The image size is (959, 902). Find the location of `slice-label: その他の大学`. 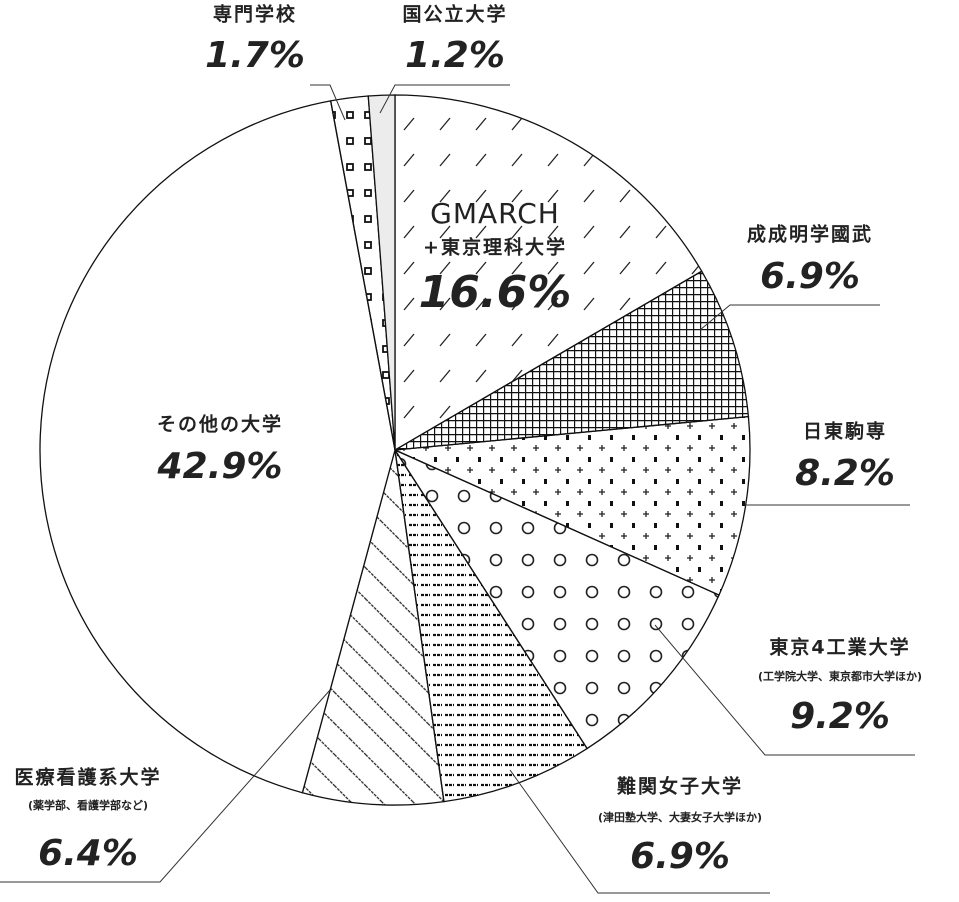

slice-label: その他の大学 is located at coordinates (220, 424).